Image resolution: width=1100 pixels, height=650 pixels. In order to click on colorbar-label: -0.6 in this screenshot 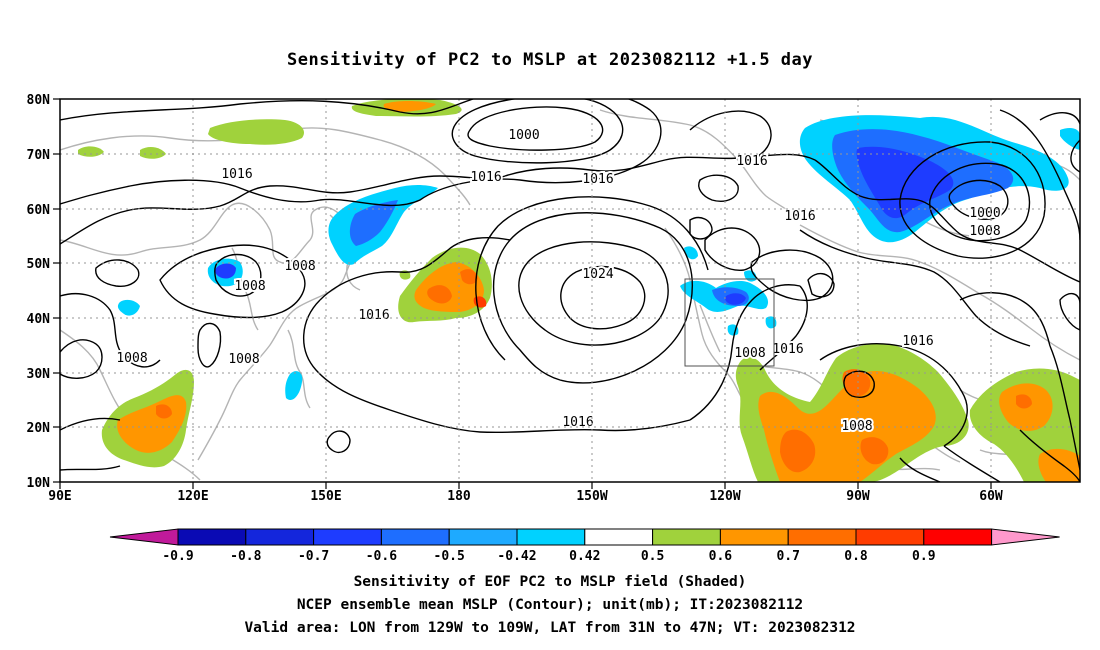, I will do `click(381, 556)`.